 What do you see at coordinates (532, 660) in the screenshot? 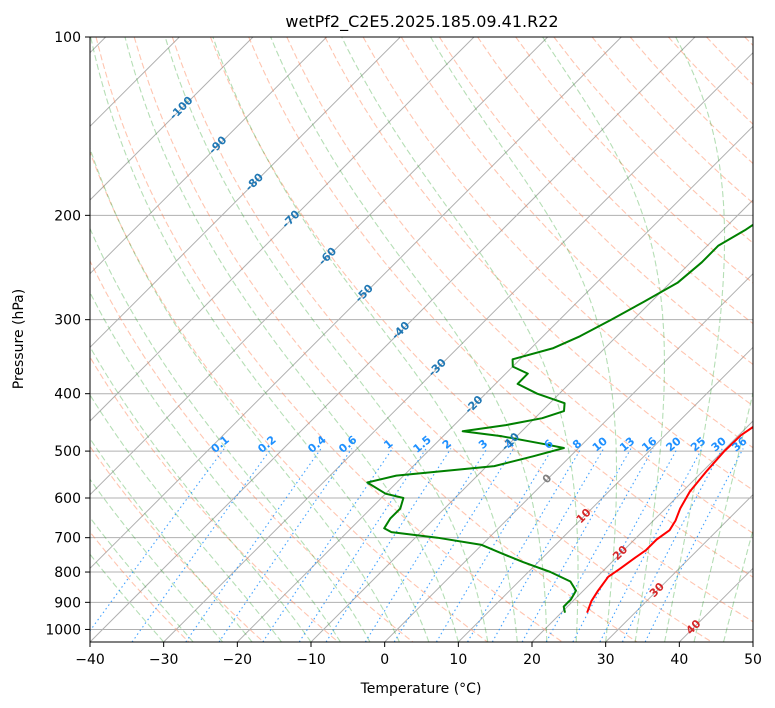
I see `x-tick-label: 20` at bounding box center [532, 660].